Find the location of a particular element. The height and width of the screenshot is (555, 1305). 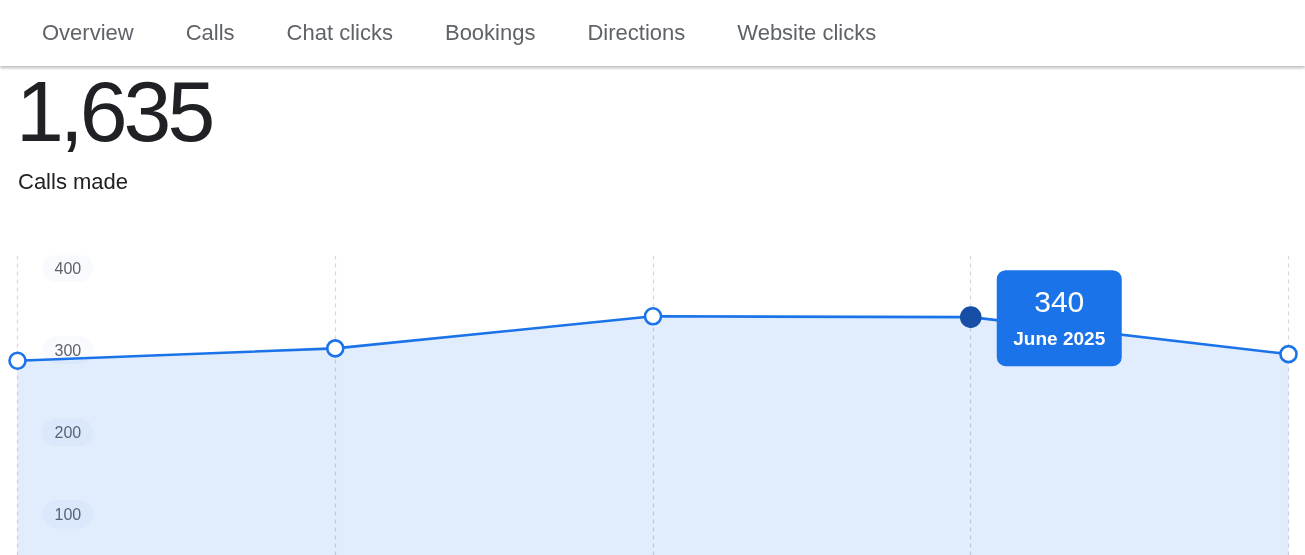

text: Chat clicks is located at coordinates (339, 33).